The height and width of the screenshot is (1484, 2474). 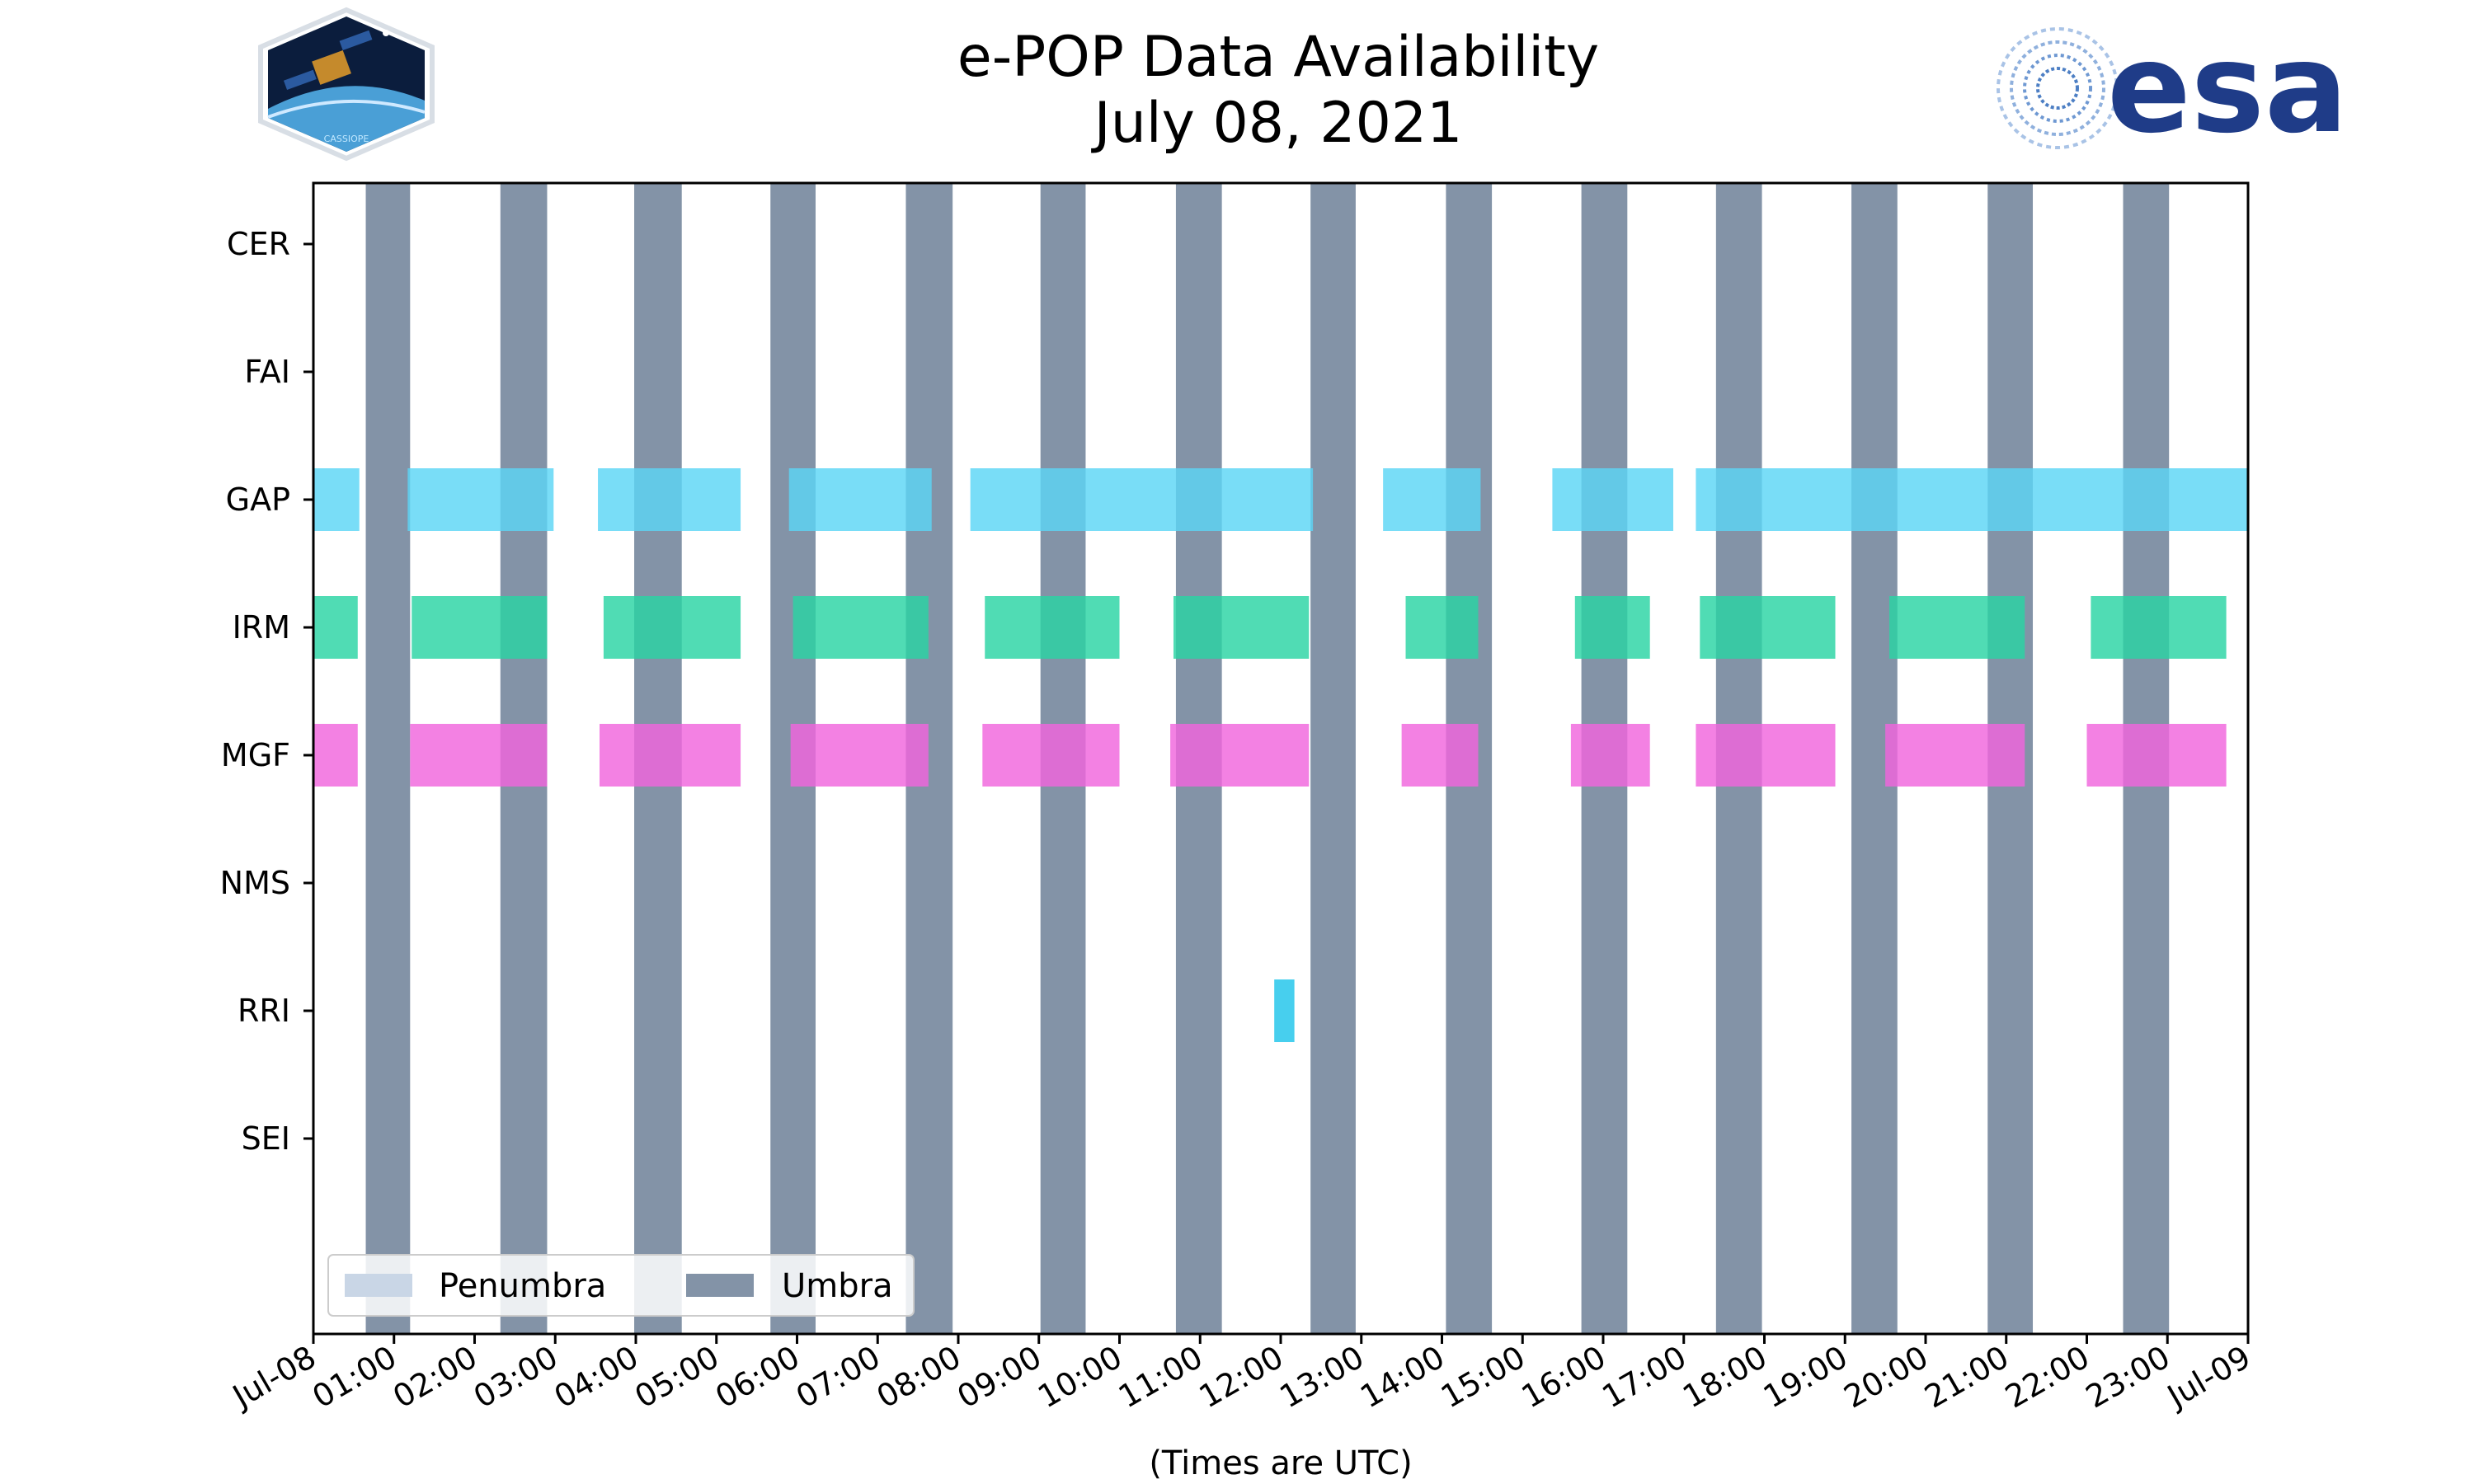 What do you see at coordinates (258, 500) in the screenshot?
I see `y-tick-label-gap: GAP` at bounding box center [258, 500].